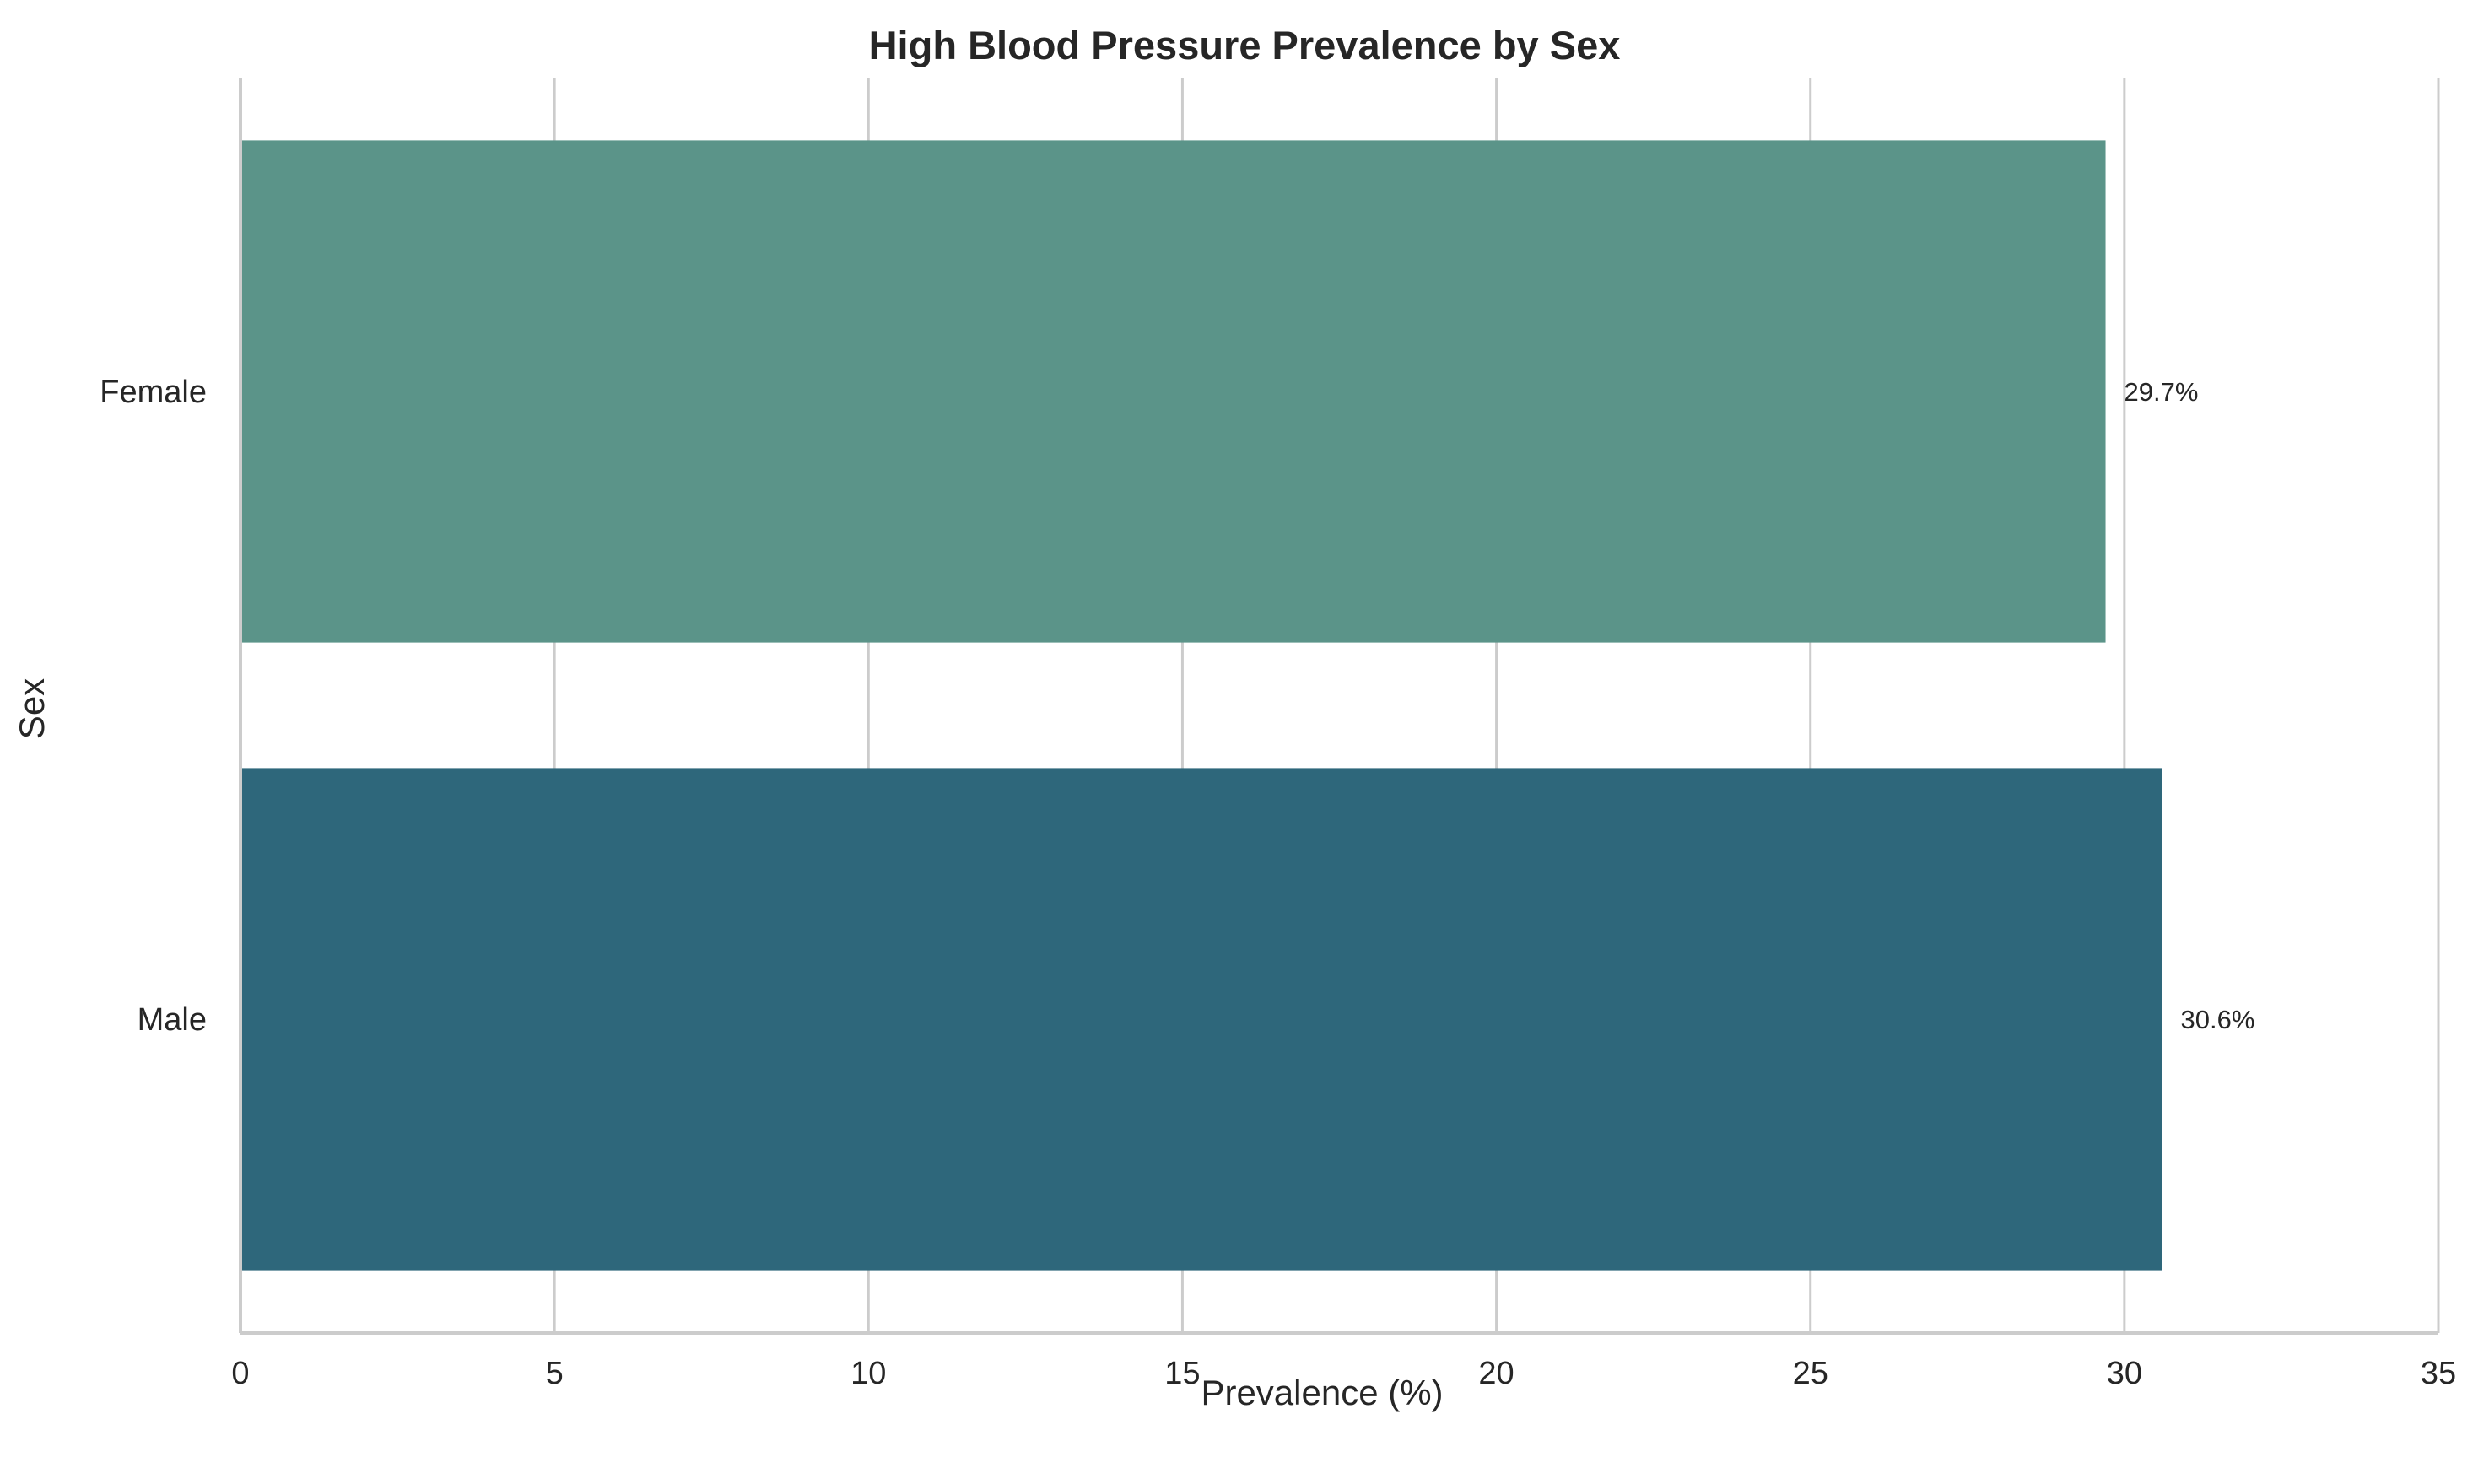  Describe the element at coordinates (1245, 45) in the screenshot. I see `chart-title: High Blood Pressure Prevalence by Sex` at that location.